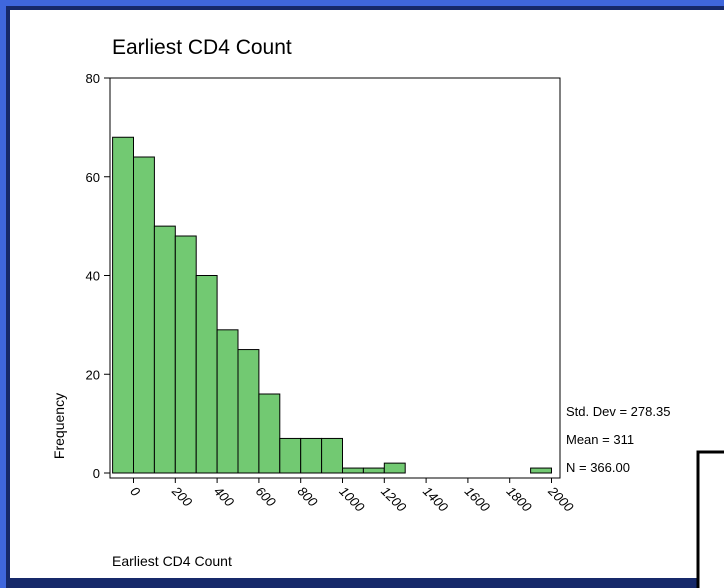 The width and height of the screenshot is (724, 588). What do you see at coordinates (600, 439) in the screenshot?
I see `stat-mean: Mean = 311` at bounding box center [600, 439].